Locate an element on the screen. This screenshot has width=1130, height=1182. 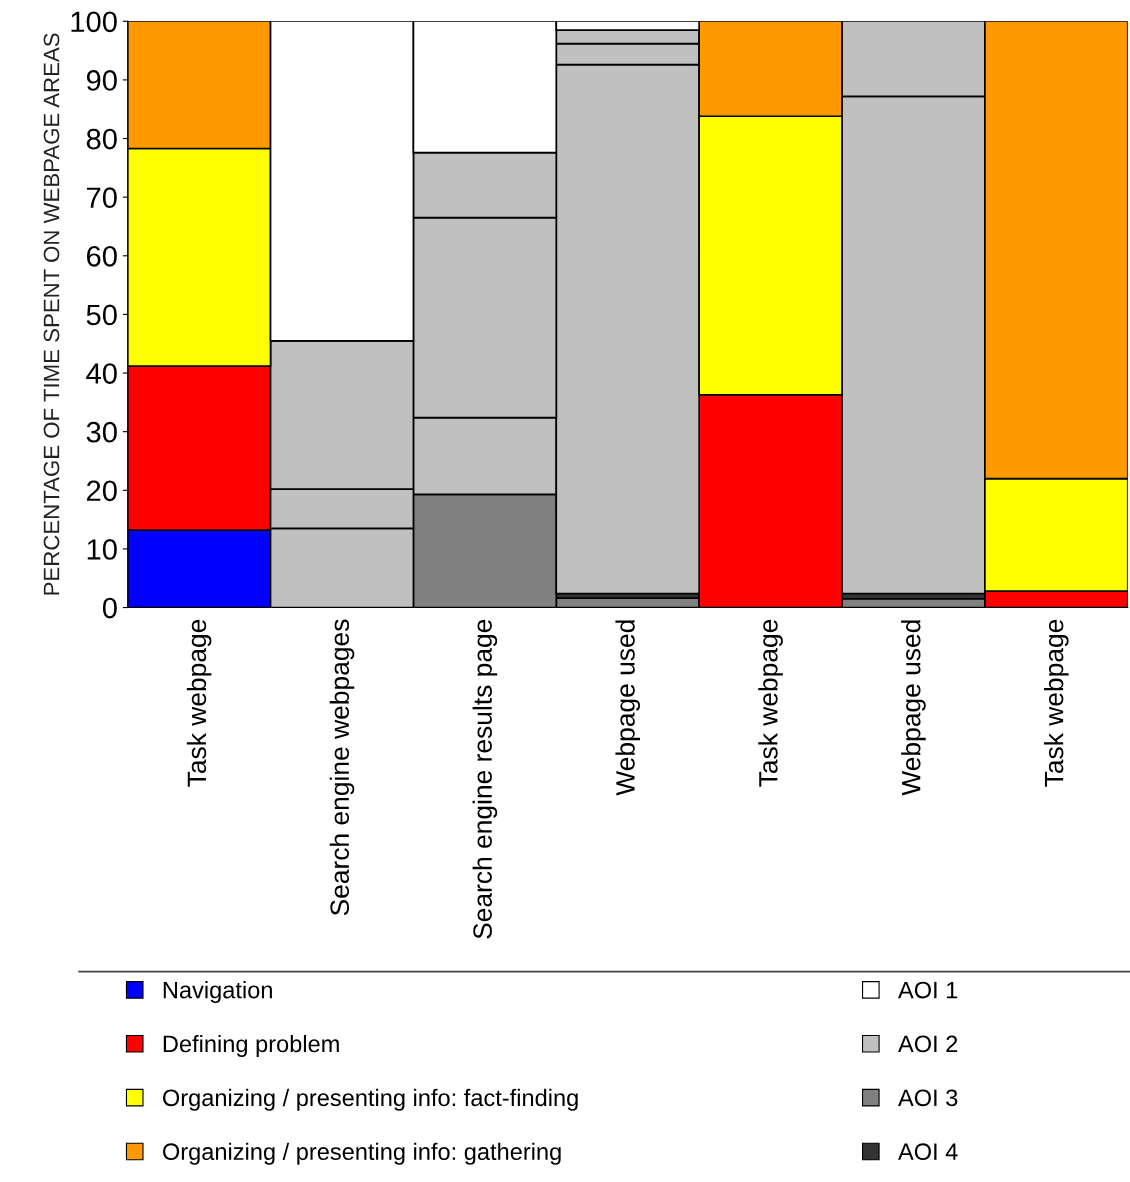
y-tick-label: 90 is located at coordinates (101, 80).